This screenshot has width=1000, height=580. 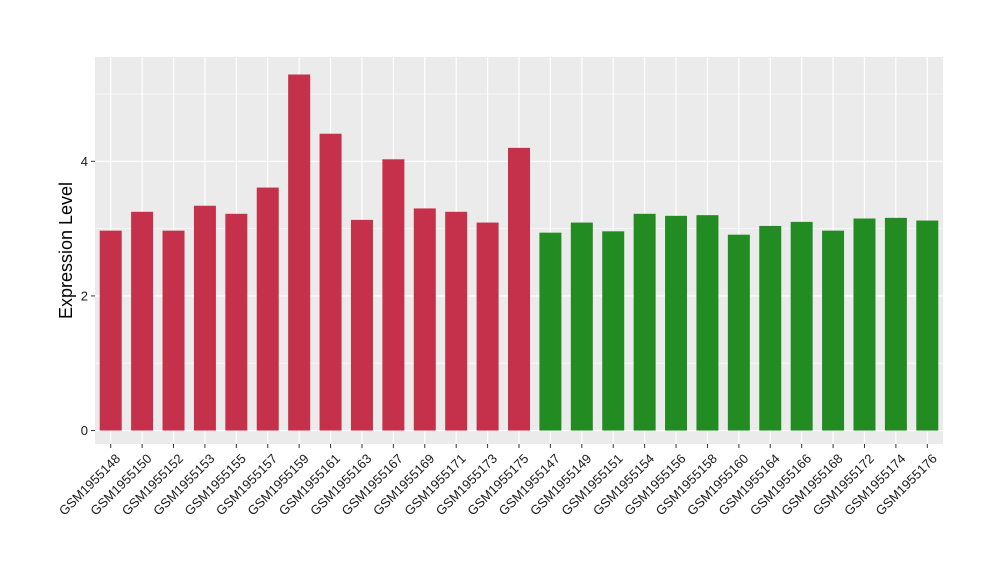 What do you see at coordinates (864, 324) in the screenshot?
I see `bar-GSM1955172` at bounding box center [864, 324].